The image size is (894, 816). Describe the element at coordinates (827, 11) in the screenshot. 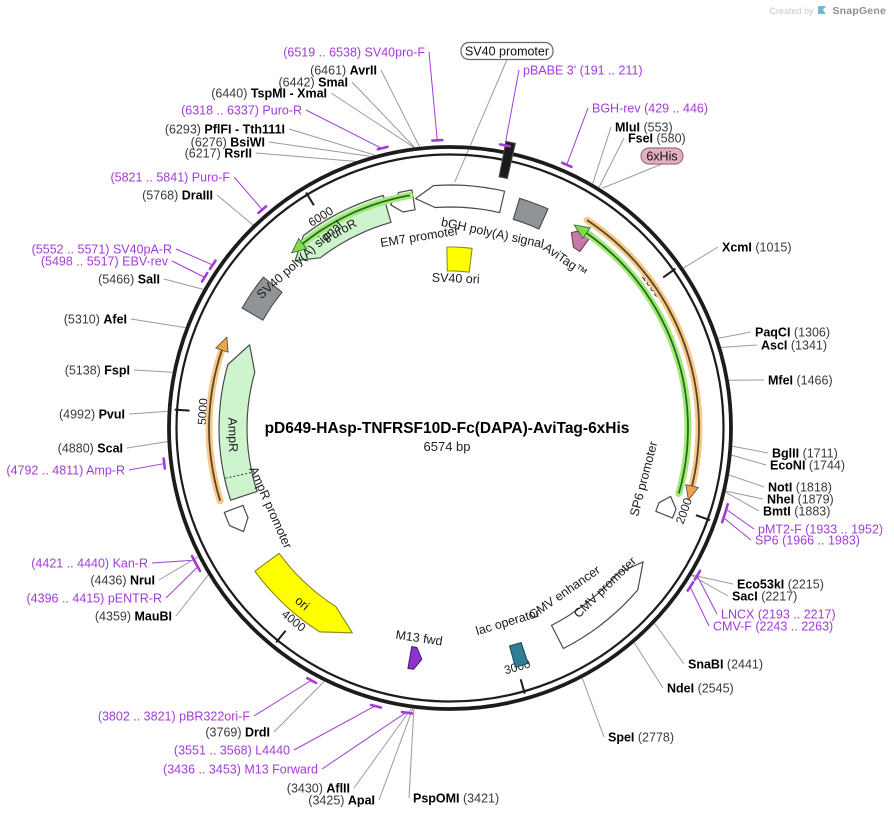

I see `credit-line: Created by SnapGene` at that location.